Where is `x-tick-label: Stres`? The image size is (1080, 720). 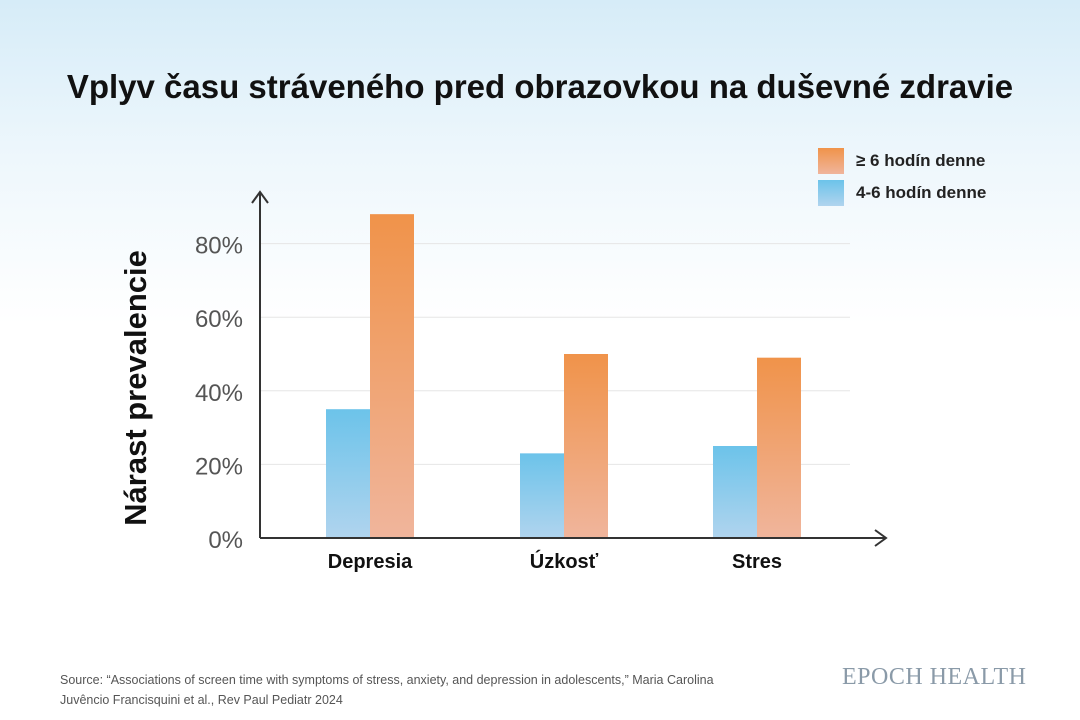
x-tick-label: Stres is located at coordinates (757, 562).